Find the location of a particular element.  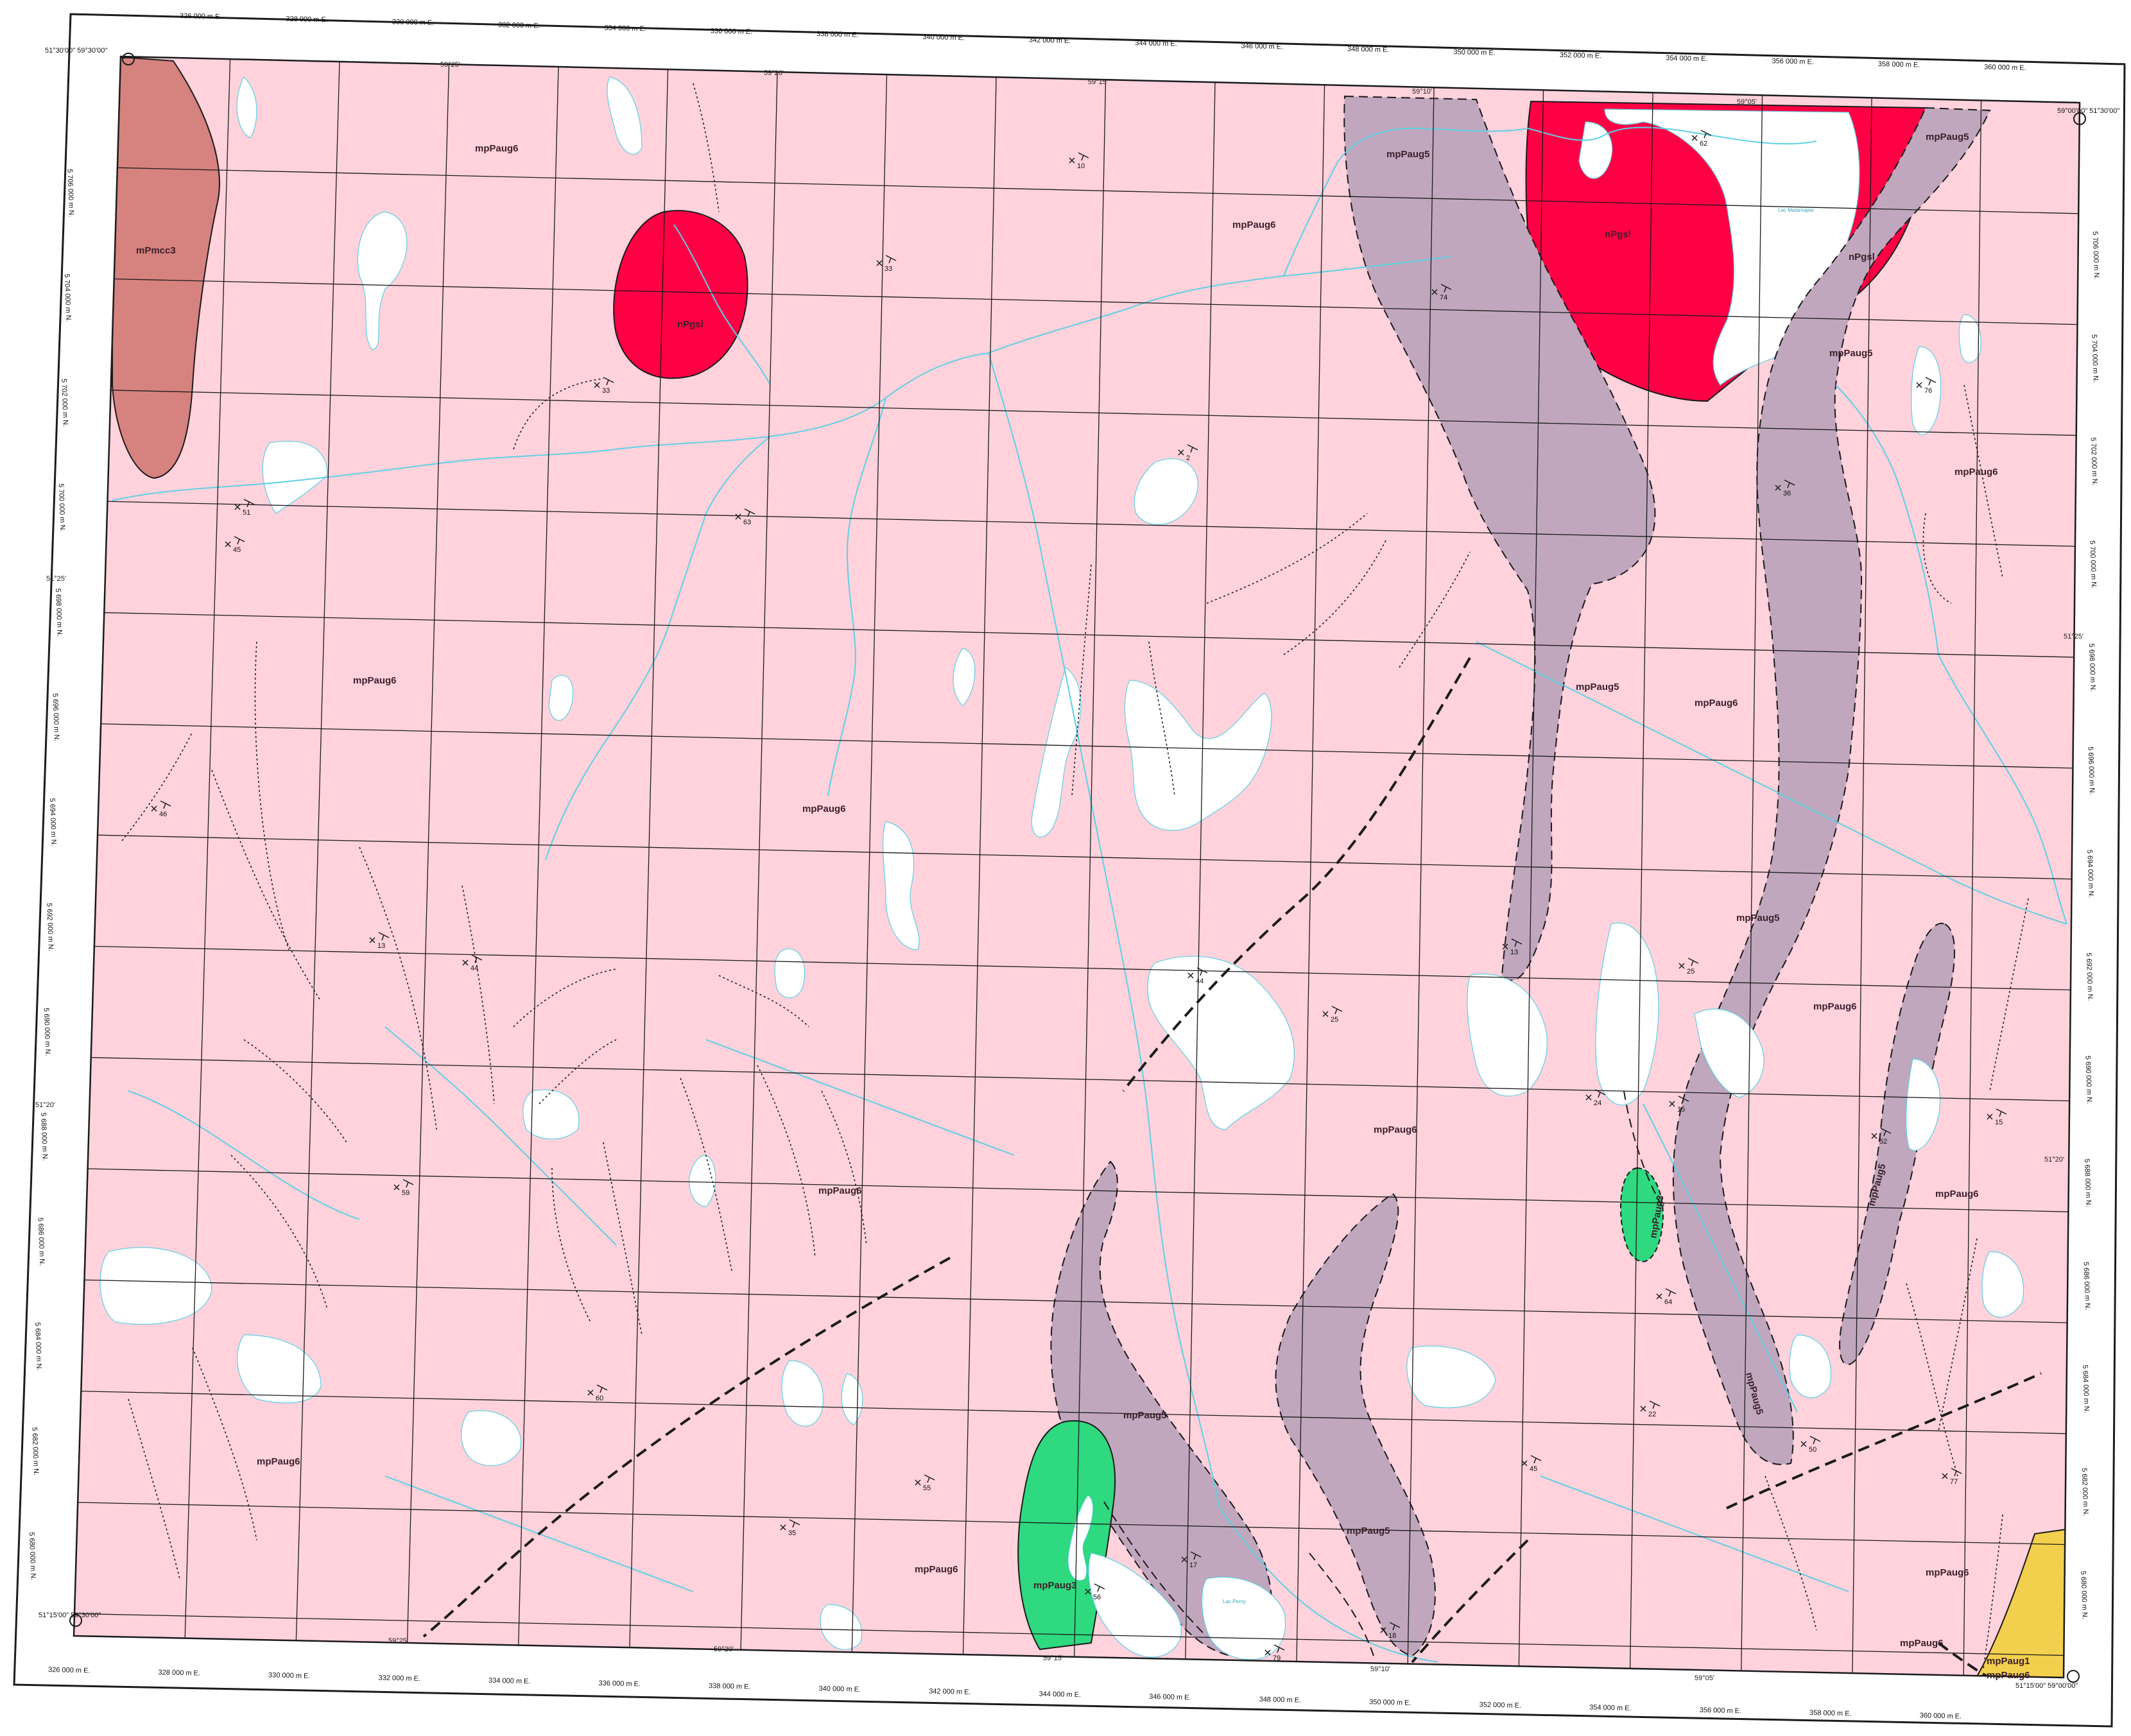

corner-label-nw: 51°30'00" 59°30'00" is located at coordinates (76, 51).